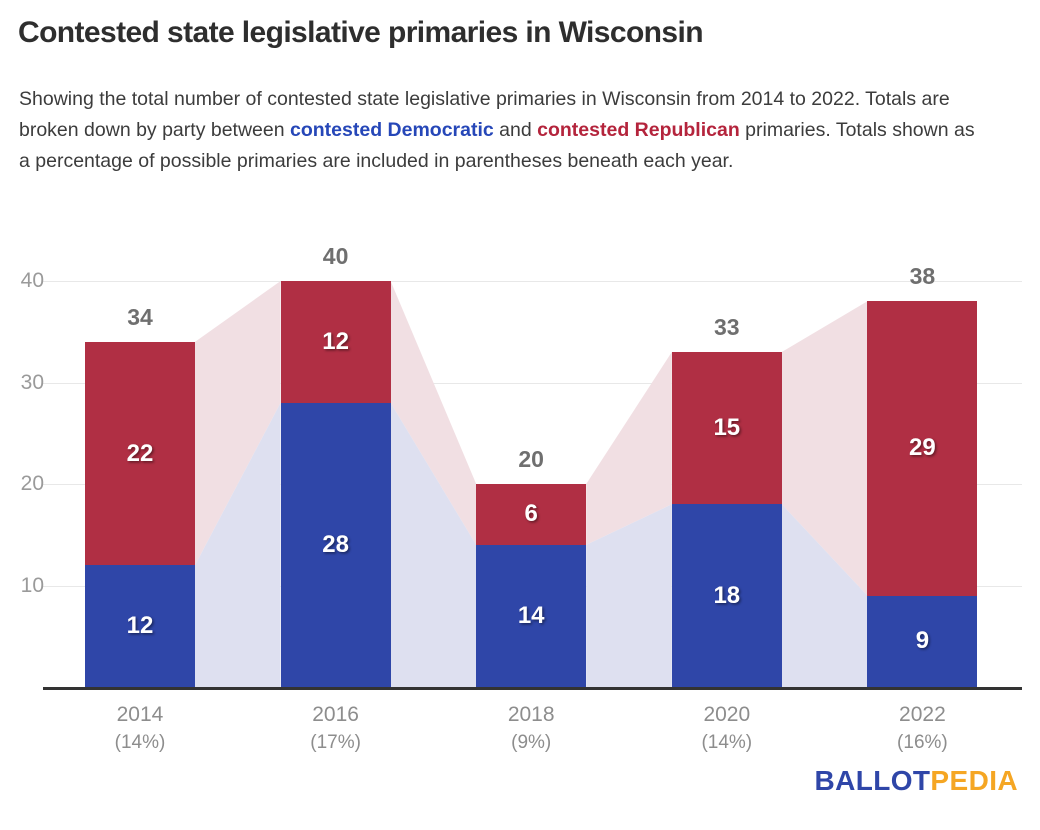  I want to click on x-axis-percent-2020: (14%), so click(727, 742).